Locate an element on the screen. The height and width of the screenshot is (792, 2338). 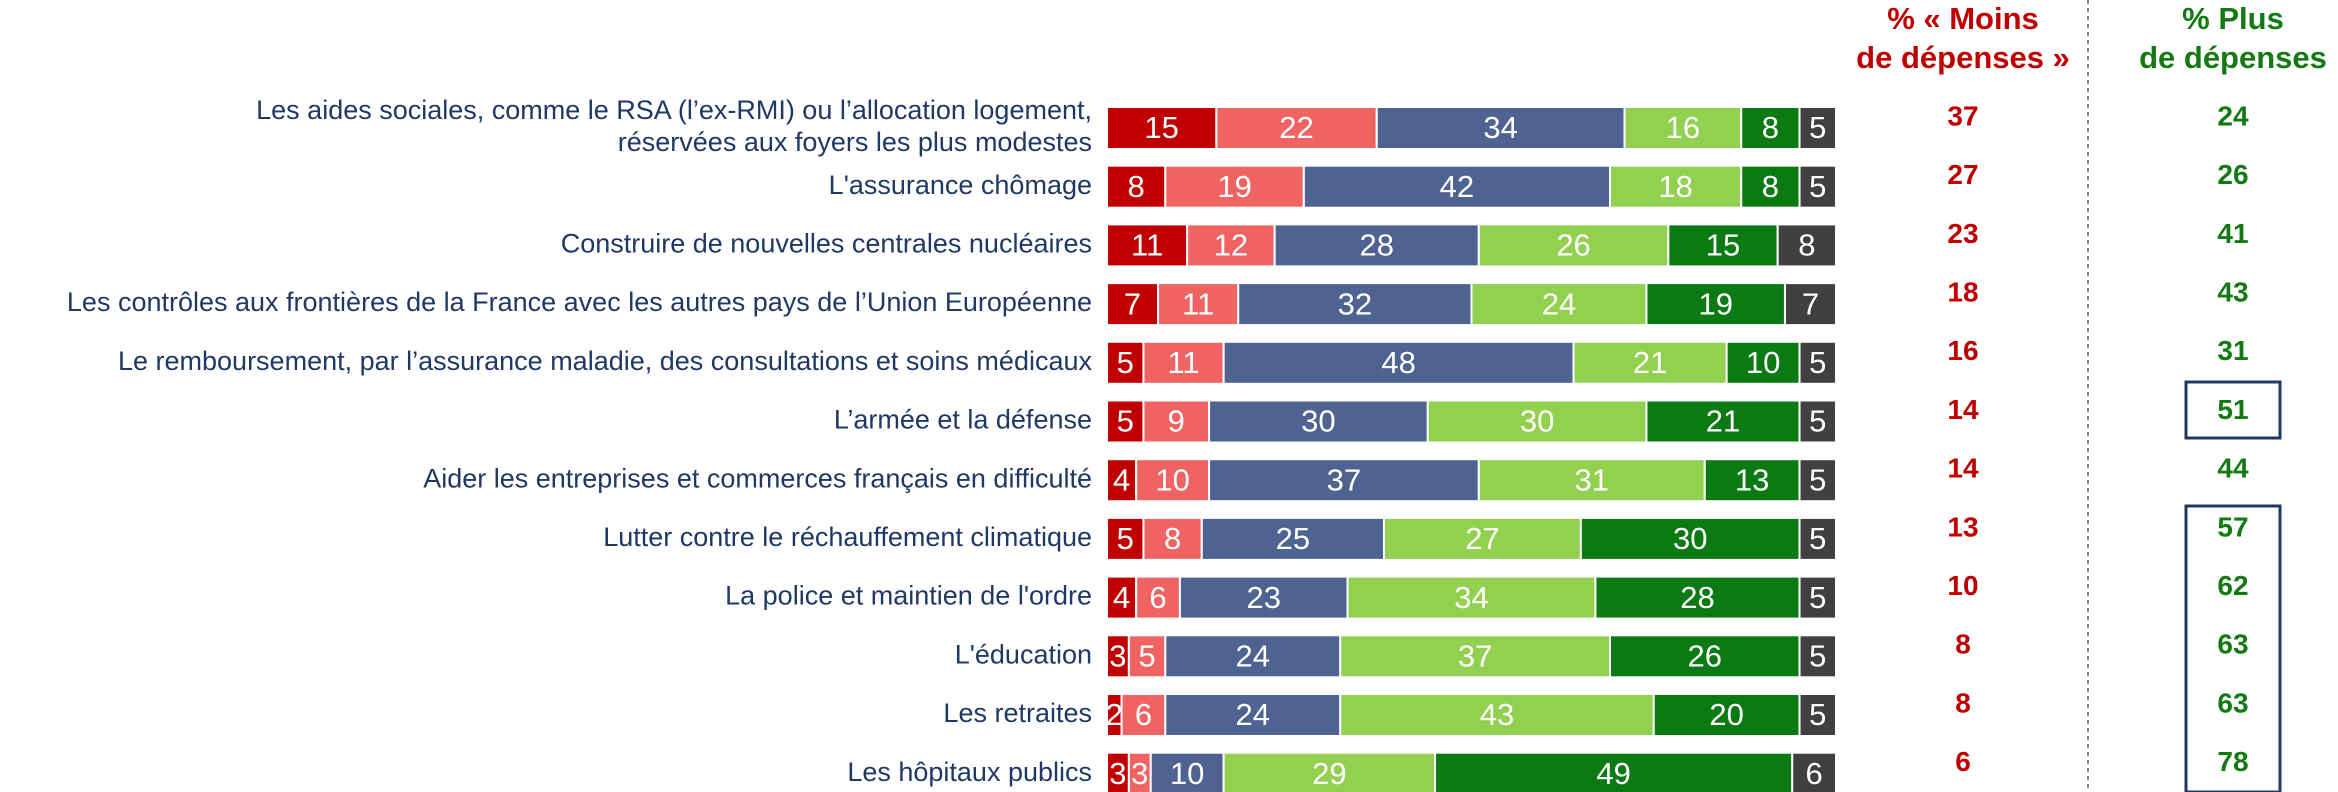
segment-label: 43 is located at coordinates (1497, 714).